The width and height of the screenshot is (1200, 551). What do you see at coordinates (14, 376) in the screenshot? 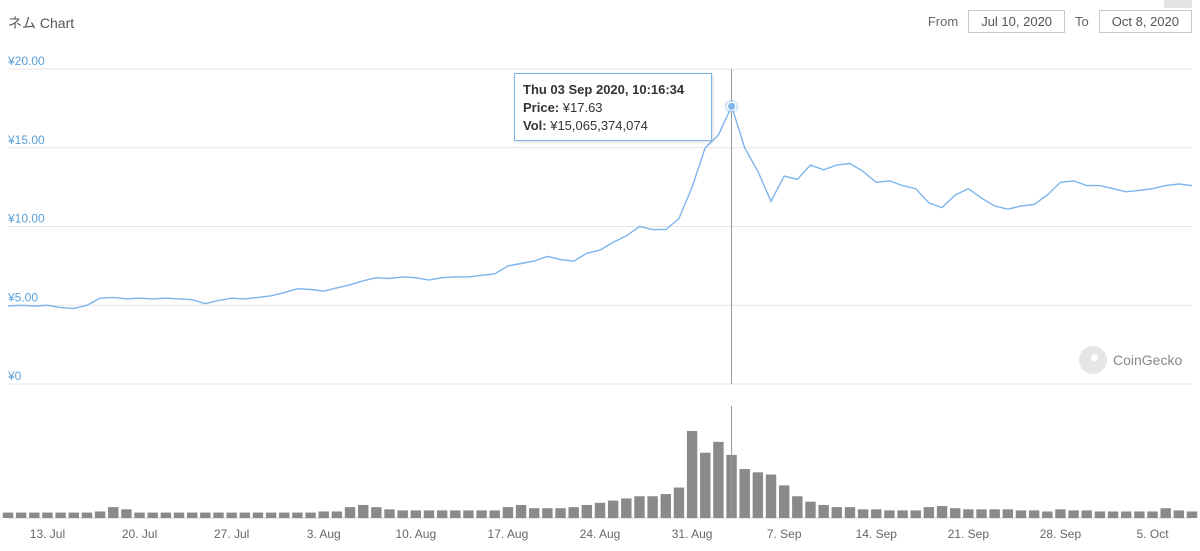
I see `y-tick-label: ¥0` at bounding box center [14, 376].